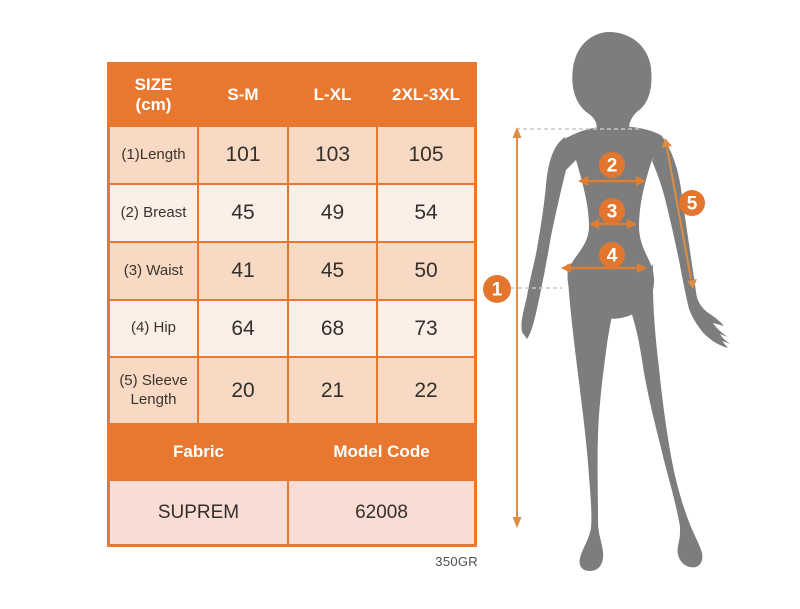 This screenshot has height=609, width=800. Describe the element at coordinates (198, 512) in the screenshot. I see `fabric-value: SUPREM` at that location.